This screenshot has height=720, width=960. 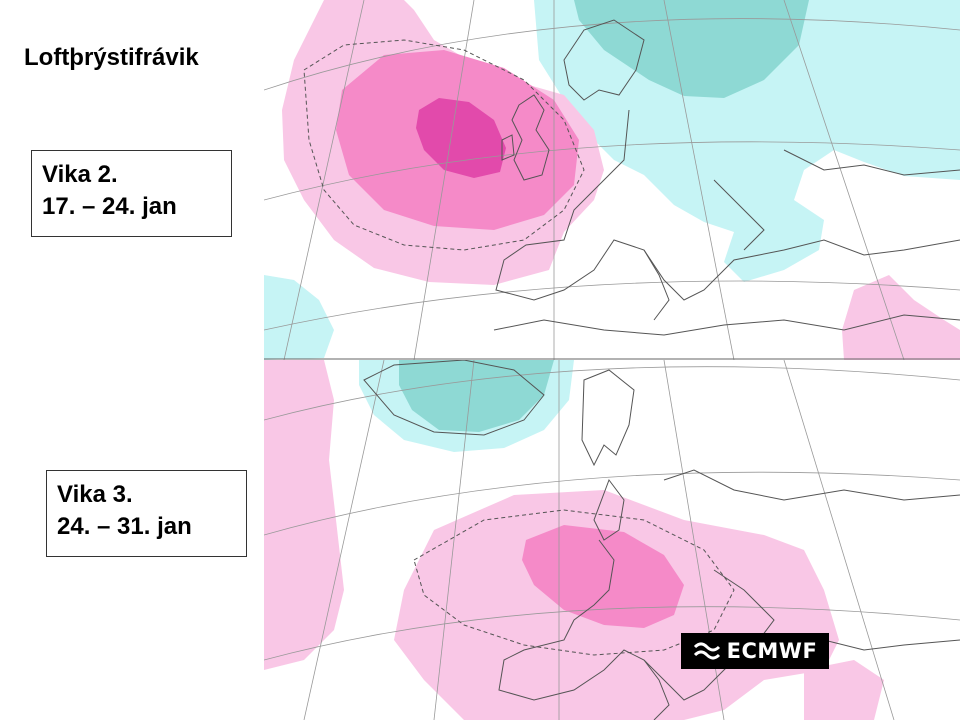 I want to click on ecmwf-logo: ECMWF, so click(x=755, y=651).